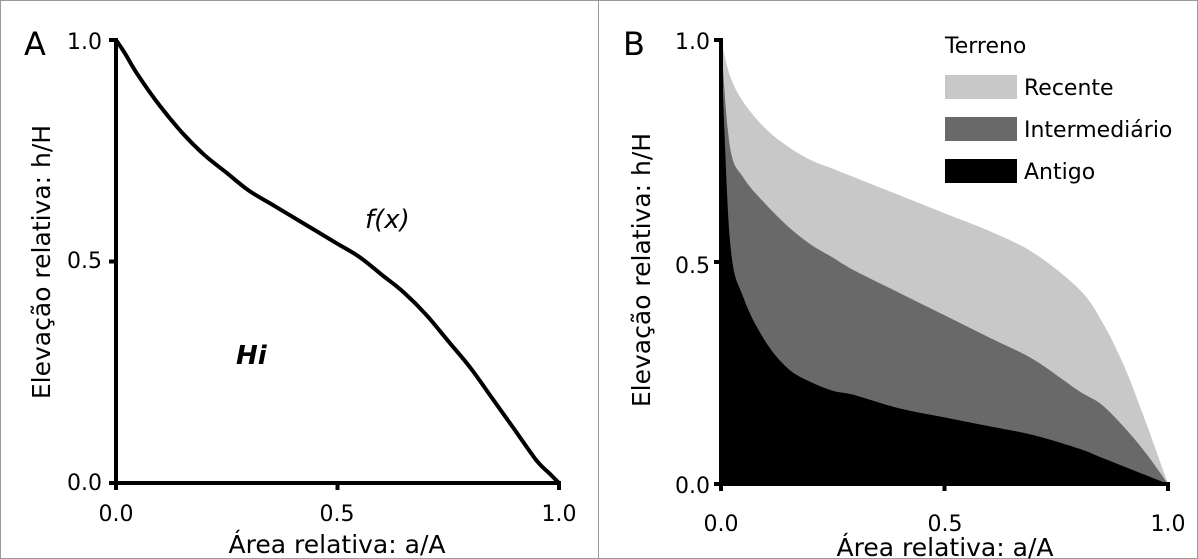 Image resolution: width=1198 pixels, height=559 pixels. Describe the element at coordinates (1168, 524) in the screenshot. I see `panel-b-xtick-1-0: 1.0` at that location.